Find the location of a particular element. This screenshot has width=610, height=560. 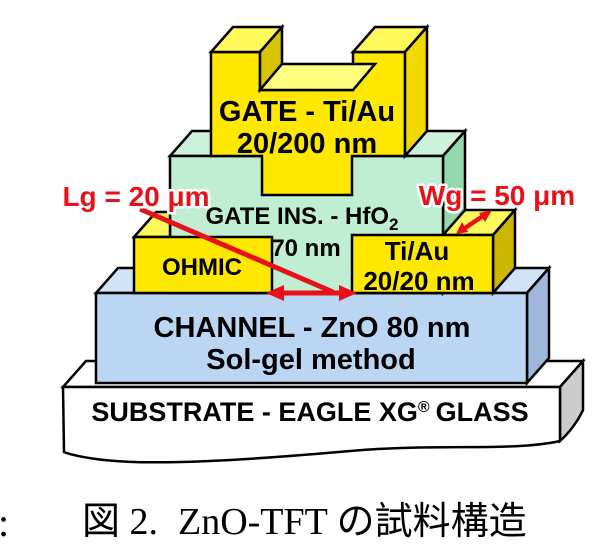

gate-length-arrowhead-right-icon is located at coordinates (348, 293).